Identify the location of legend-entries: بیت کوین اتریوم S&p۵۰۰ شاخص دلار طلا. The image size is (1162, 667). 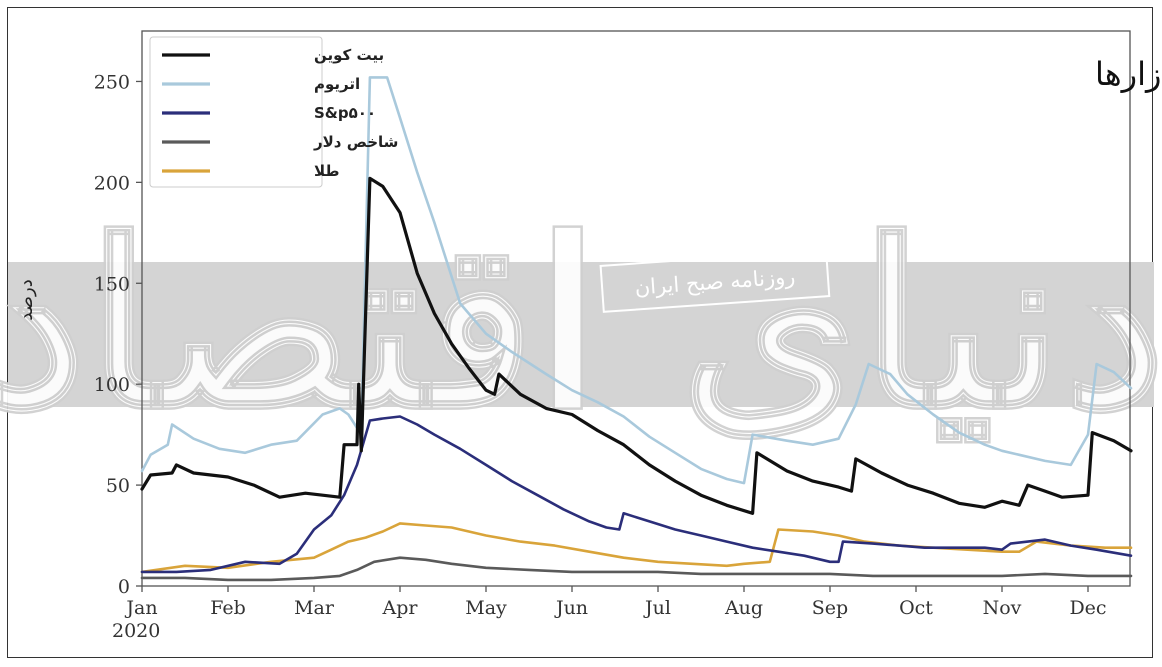
(280, 113).